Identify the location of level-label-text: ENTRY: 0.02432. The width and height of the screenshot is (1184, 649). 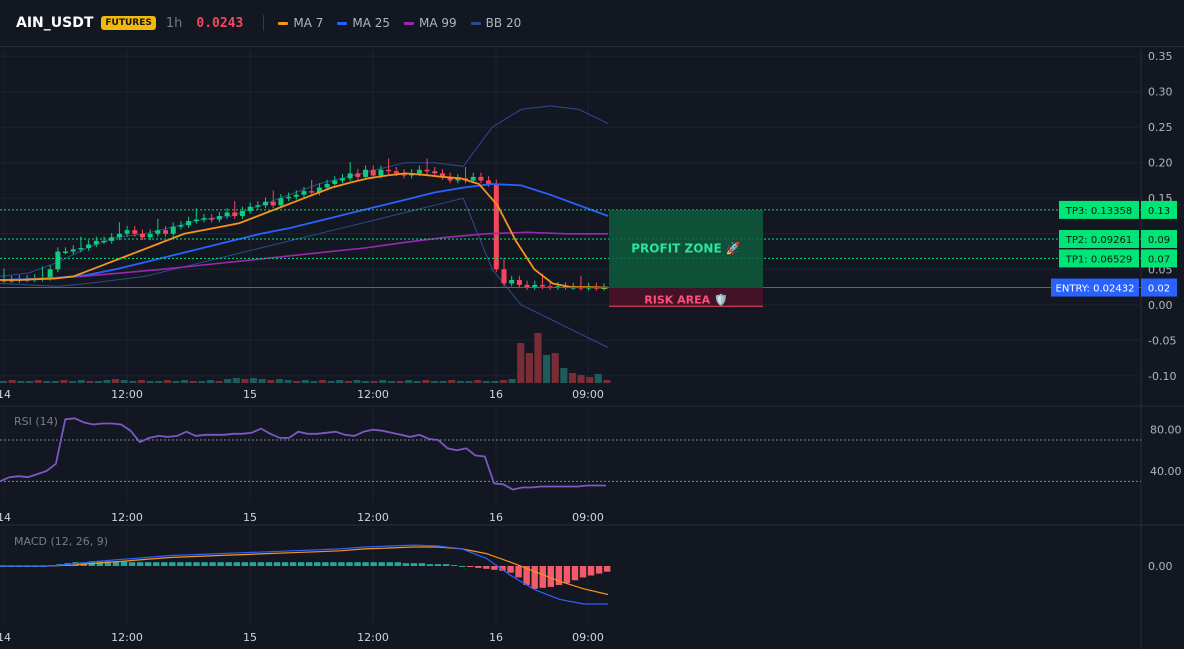
(1095, 289).